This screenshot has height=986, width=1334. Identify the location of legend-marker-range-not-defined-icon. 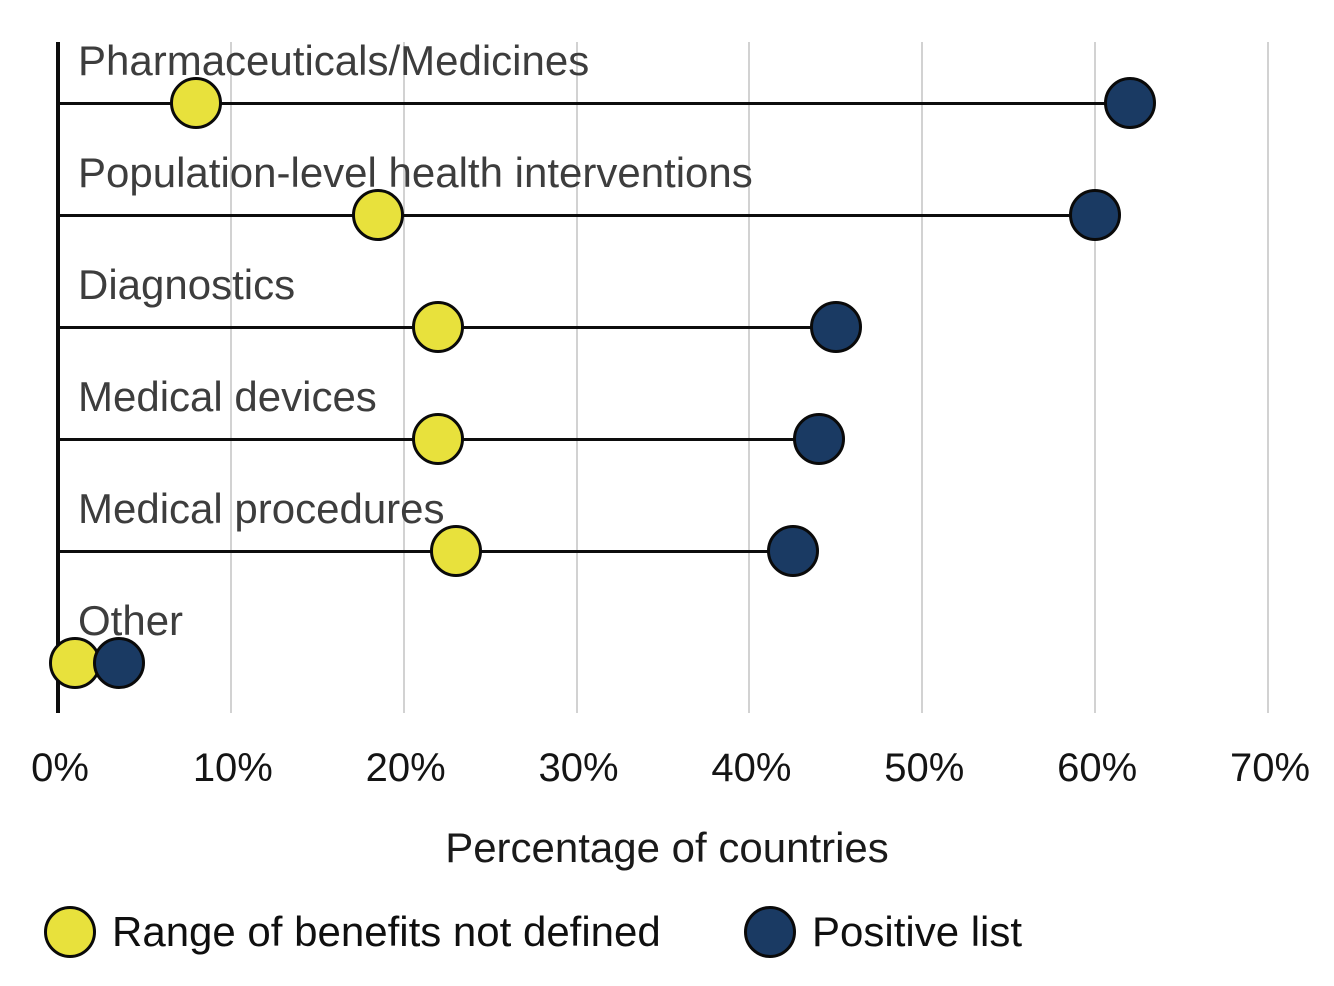
(70, 932).